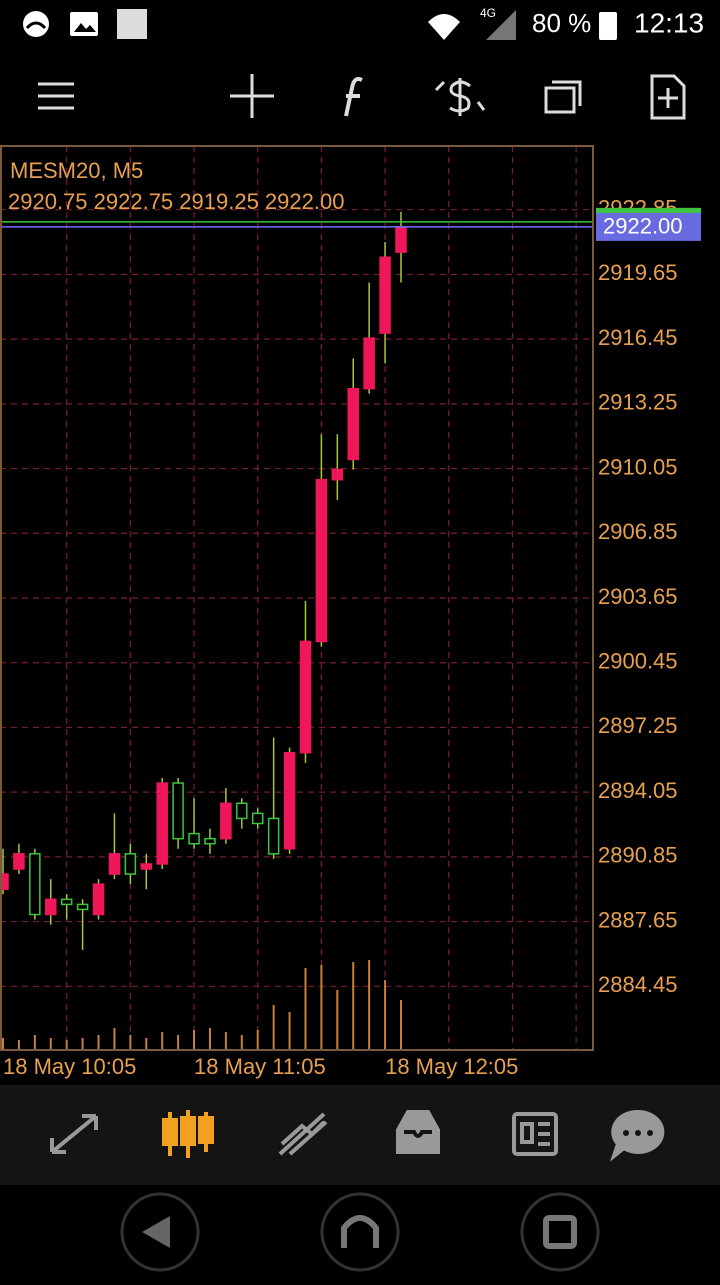 The image size is (720, 1285). What do you see at coordinates (418, 1132) in the screenshot?
I see `history-tab` at bounding box center [418, 1132].